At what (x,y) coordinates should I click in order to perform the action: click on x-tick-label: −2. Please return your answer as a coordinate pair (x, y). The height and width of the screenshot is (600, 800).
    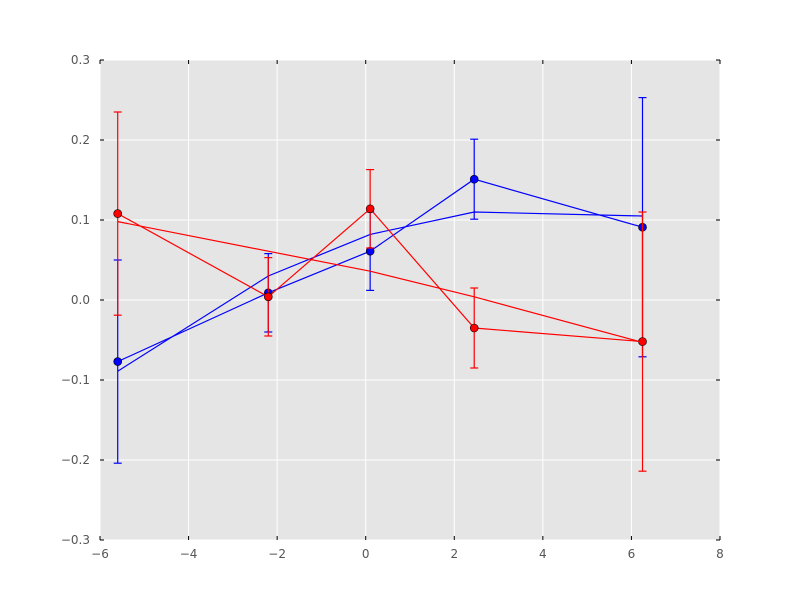
    Looking at the image, I should click on (277, 554).